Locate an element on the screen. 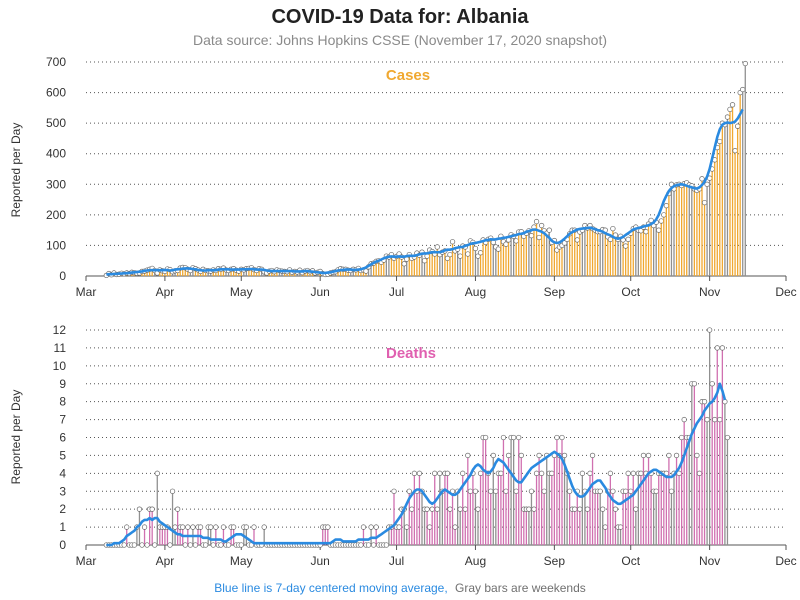  cases-panel-title: Cases is located at coordinates (408, 75).